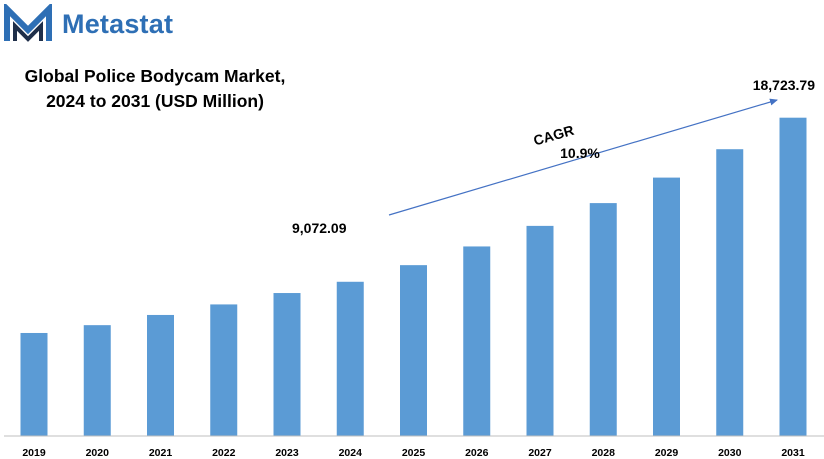 This screenshot has width=824, height=459. What do you see at coordinates (793, 453) in the screenshot?
I see `x-tick-label-2031: 2031` at bounding box center [793, 453].